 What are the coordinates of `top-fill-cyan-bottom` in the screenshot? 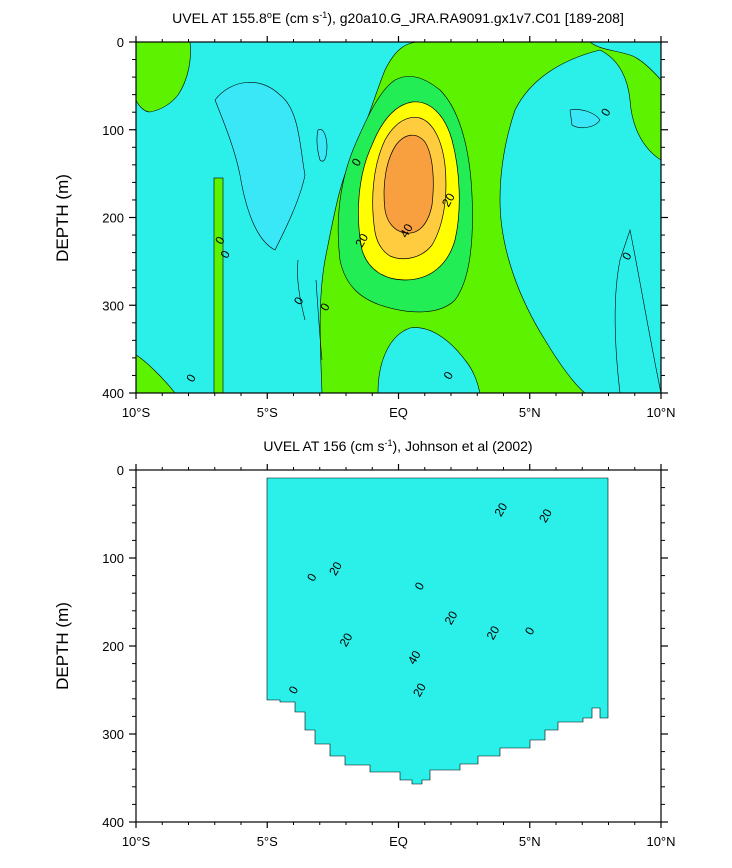 It's located at (429, 360).